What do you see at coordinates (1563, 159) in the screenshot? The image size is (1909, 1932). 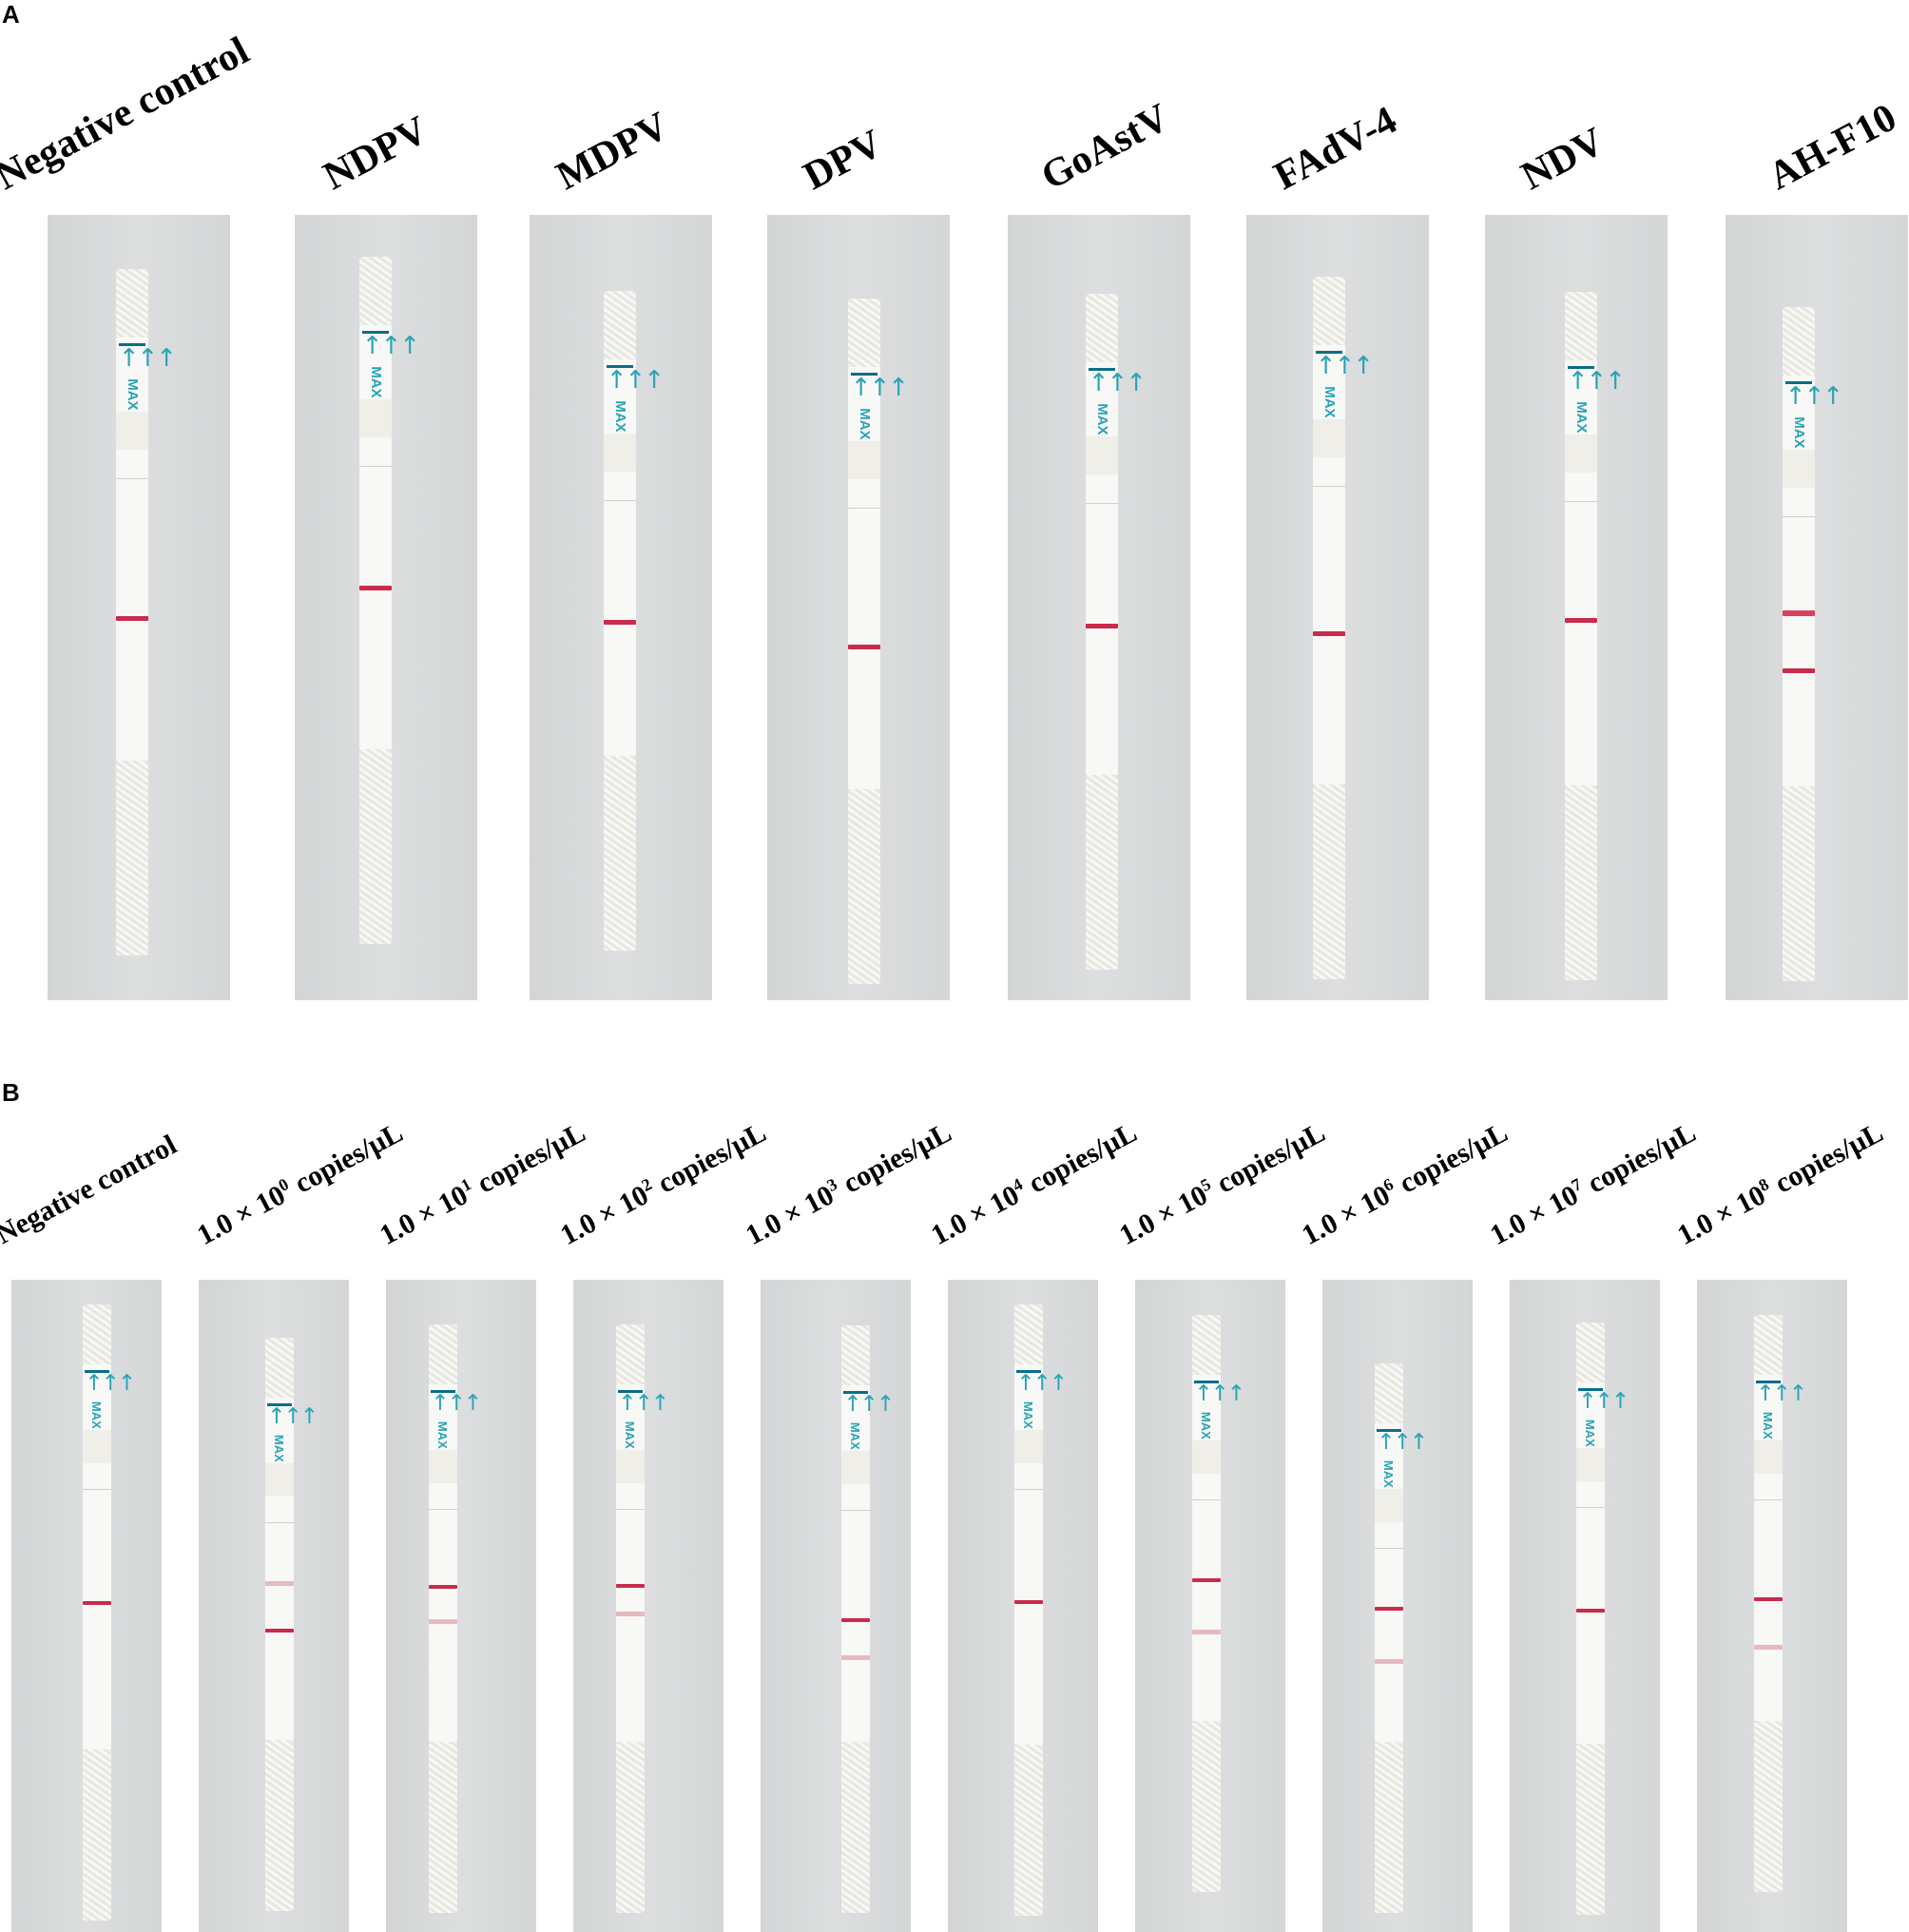 I see `sample-label: NDV` at bounding box center [1563, 159].